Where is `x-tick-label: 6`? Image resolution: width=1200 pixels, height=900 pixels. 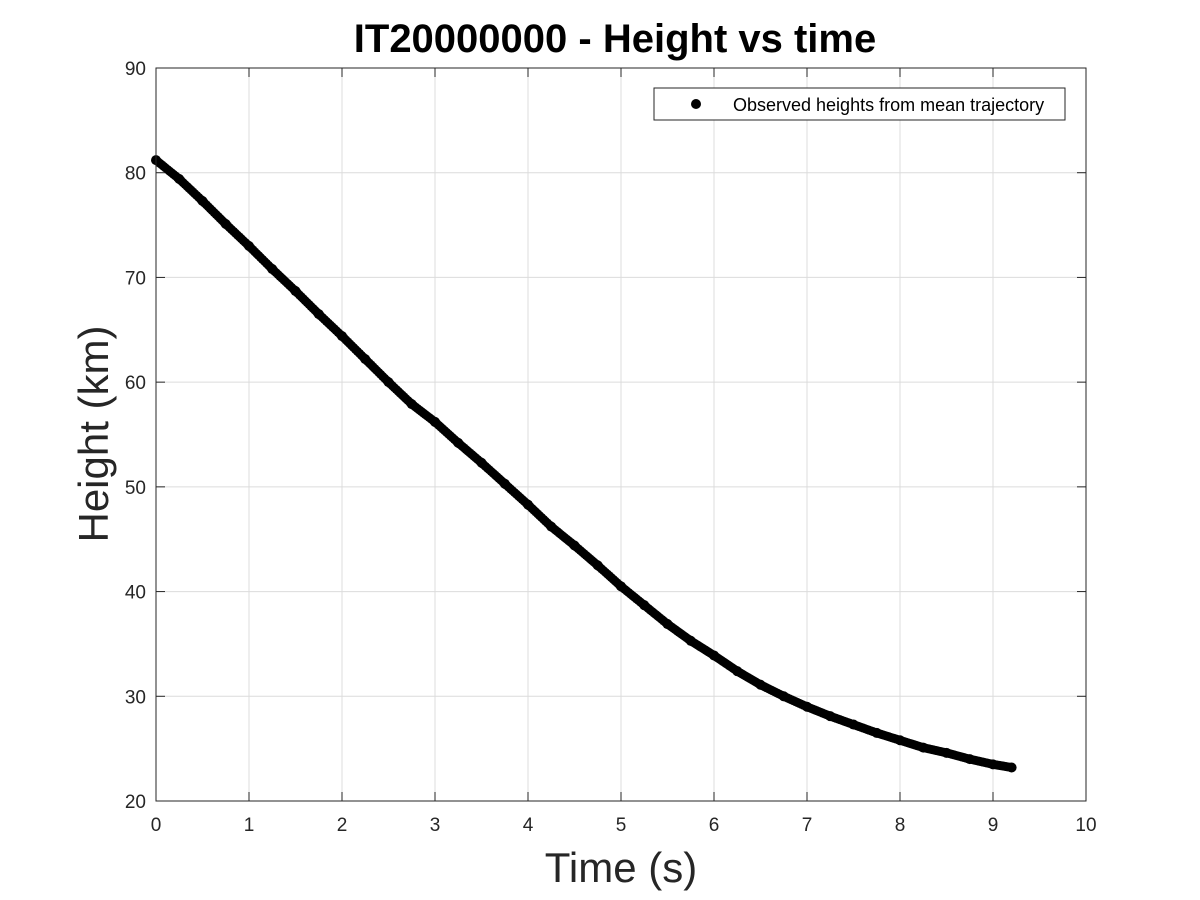
x-tick-label: 6 is located at coordinates (714, 825).